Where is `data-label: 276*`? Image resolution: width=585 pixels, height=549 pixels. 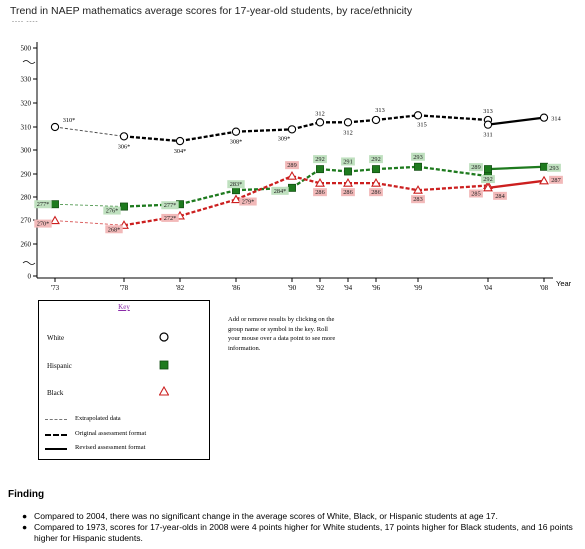 data-label: 276* is located at coordinates (112, 211).